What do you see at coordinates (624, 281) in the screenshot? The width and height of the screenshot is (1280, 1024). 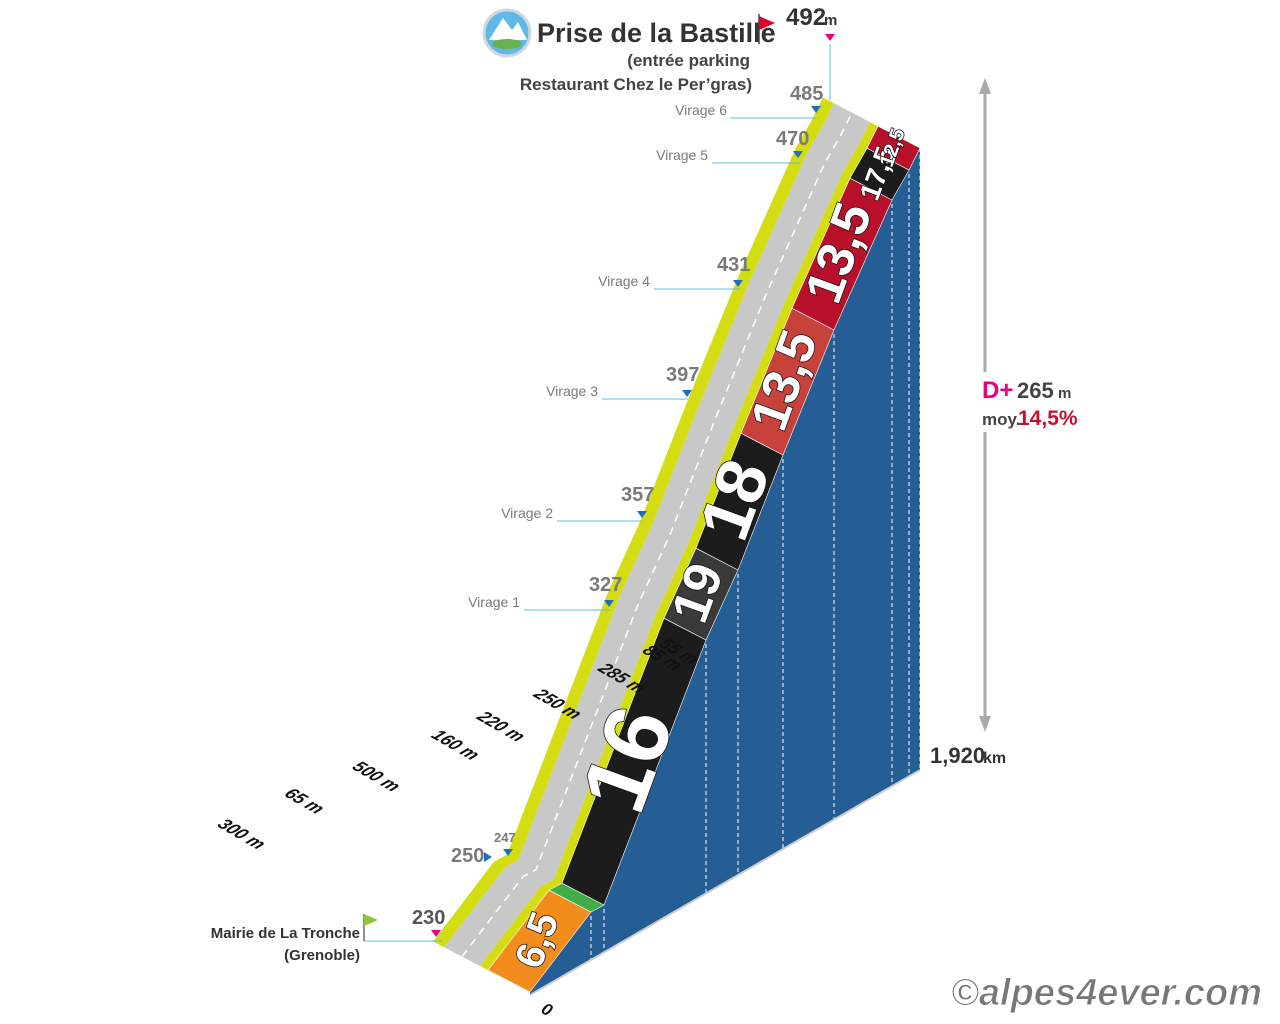 I see `waypoint-label: Virage 4` at bounding box center [624, 281].